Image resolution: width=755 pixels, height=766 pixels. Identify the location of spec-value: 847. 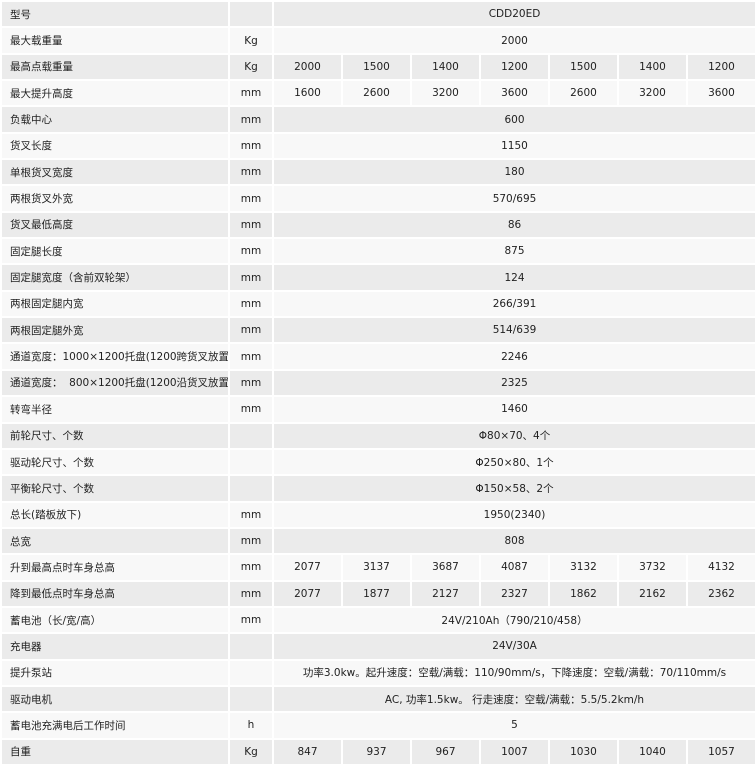
(307, 751).